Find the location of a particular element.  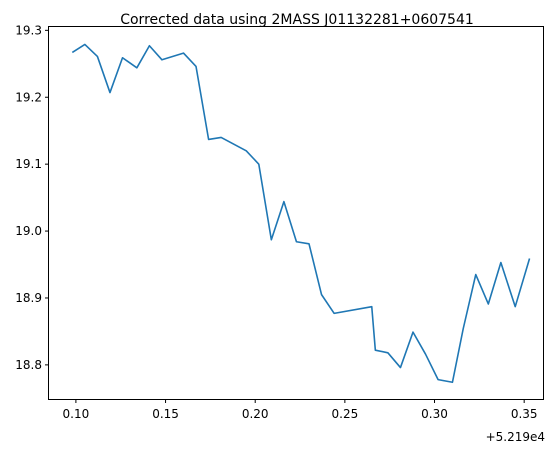

x-tick-label: 0.35 is located at coordinates (524, 414).